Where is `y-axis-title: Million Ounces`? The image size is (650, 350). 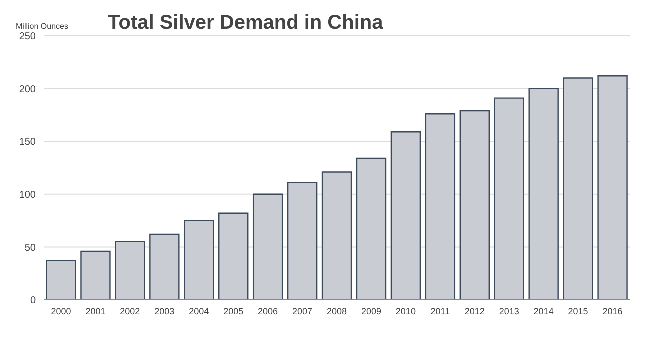 y-axis-title: Million Ounces is located at coordinates (42, 26).